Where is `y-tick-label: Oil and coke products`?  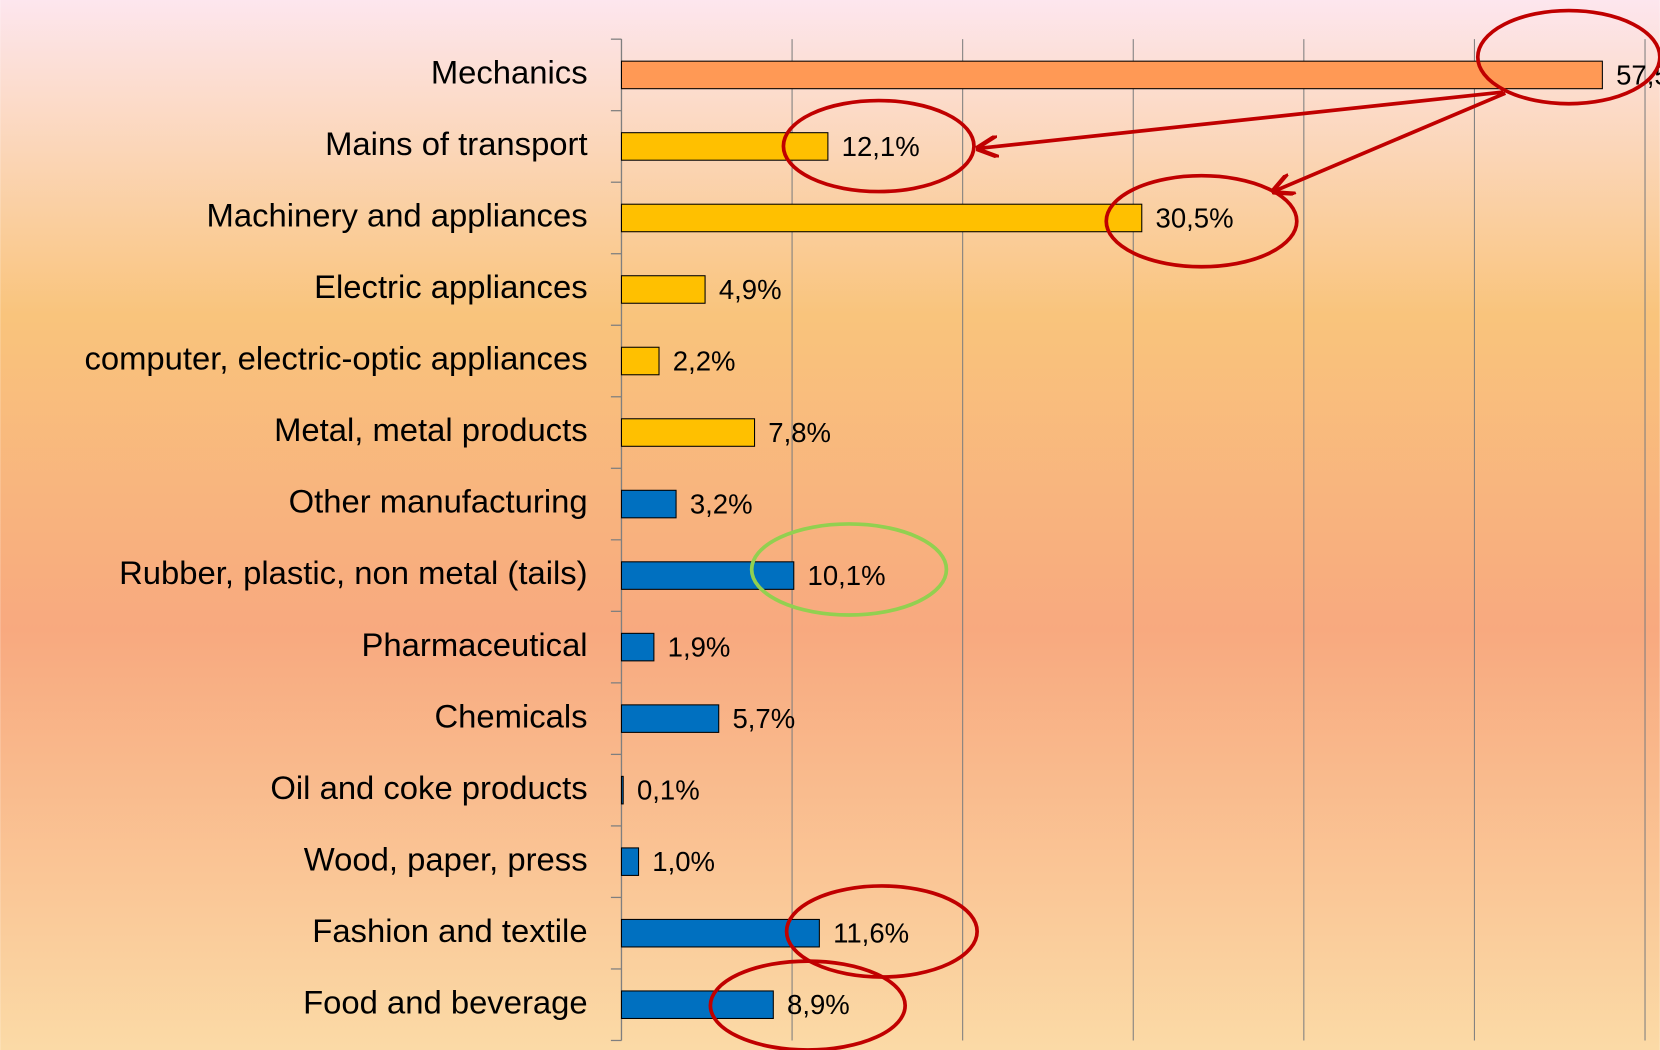
y-tick-label: Oil and coke products is located at coordinates (428, 787).